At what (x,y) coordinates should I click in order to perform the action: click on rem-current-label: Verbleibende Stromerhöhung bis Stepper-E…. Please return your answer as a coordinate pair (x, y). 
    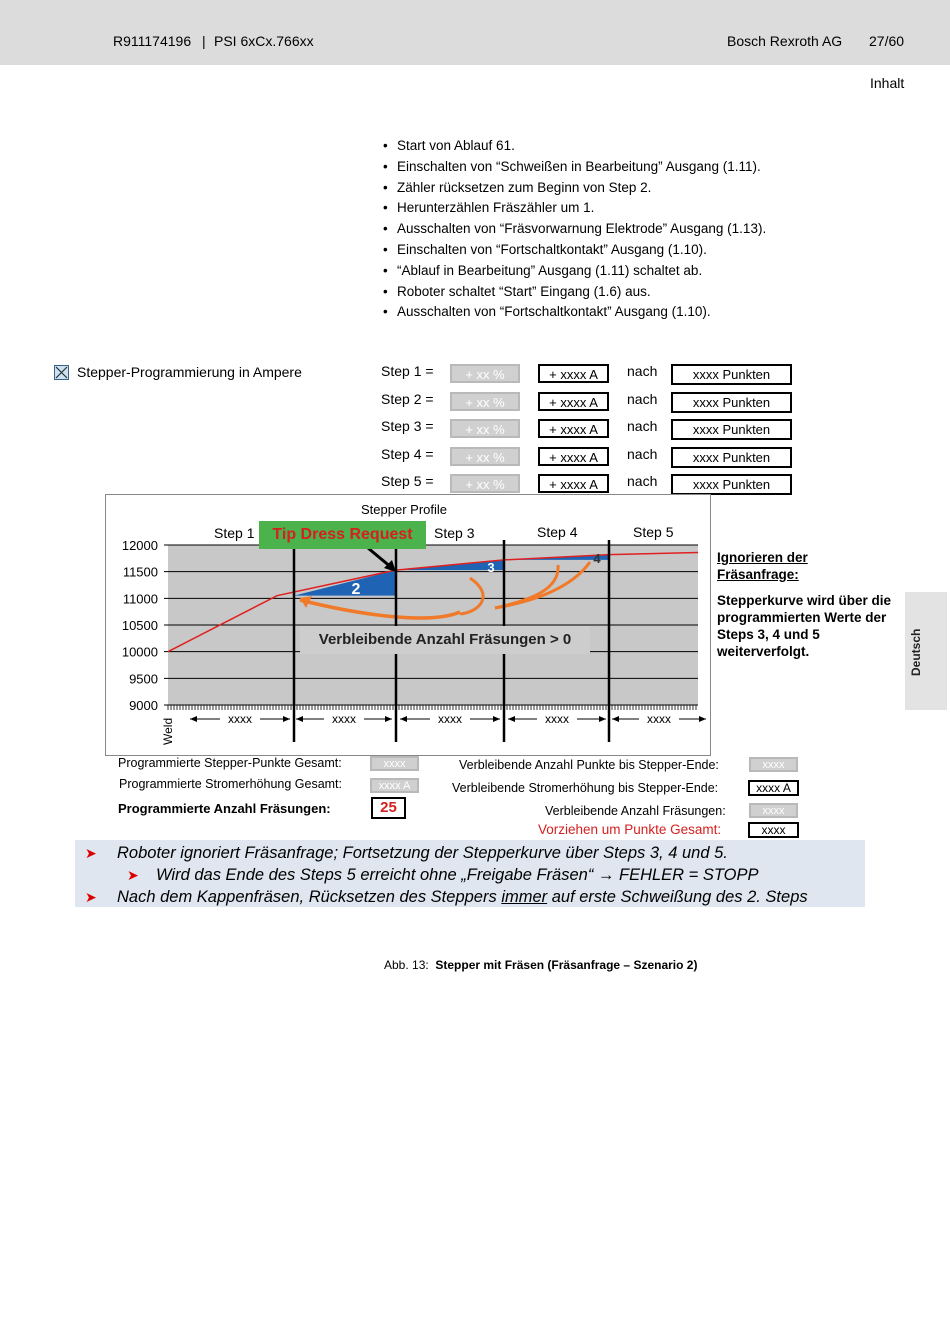
    Looking at the image, I should click on (585, 788).